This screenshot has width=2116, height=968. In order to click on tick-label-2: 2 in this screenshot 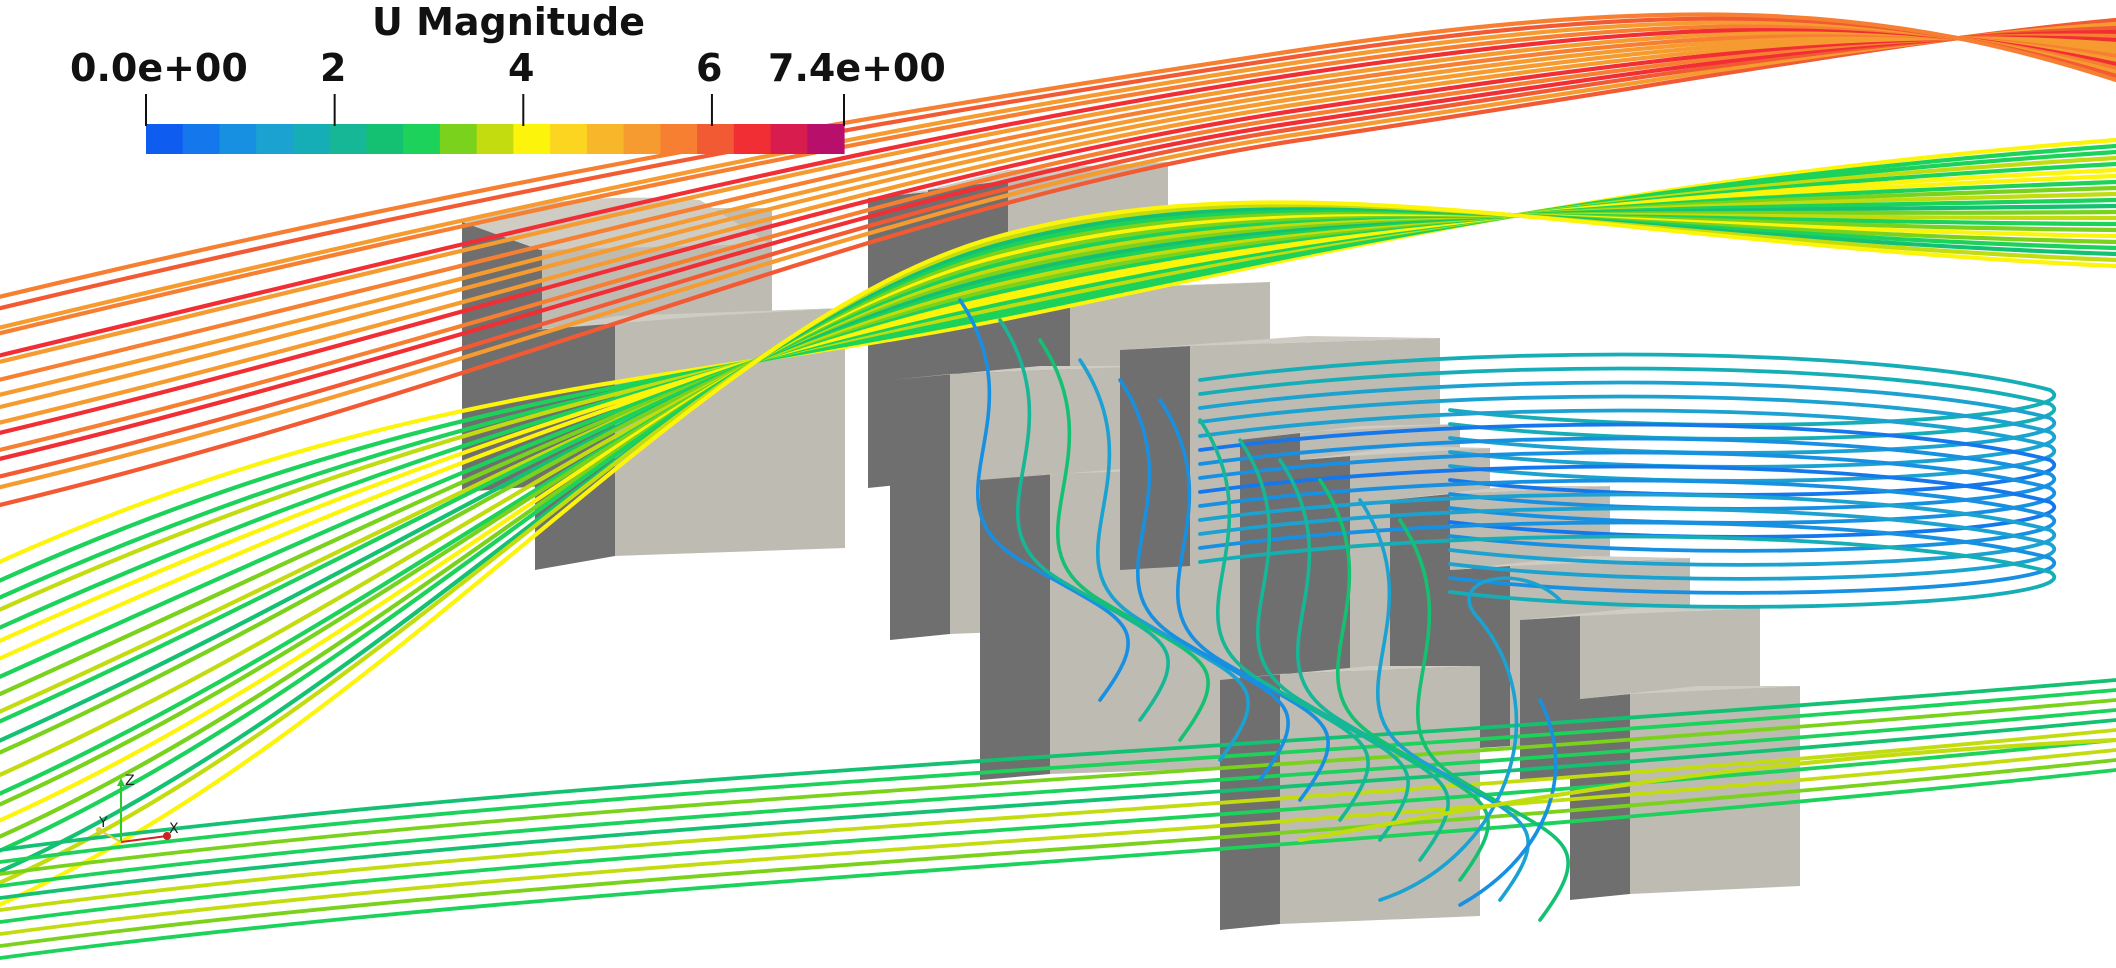, I will do `click(333, 68)`.